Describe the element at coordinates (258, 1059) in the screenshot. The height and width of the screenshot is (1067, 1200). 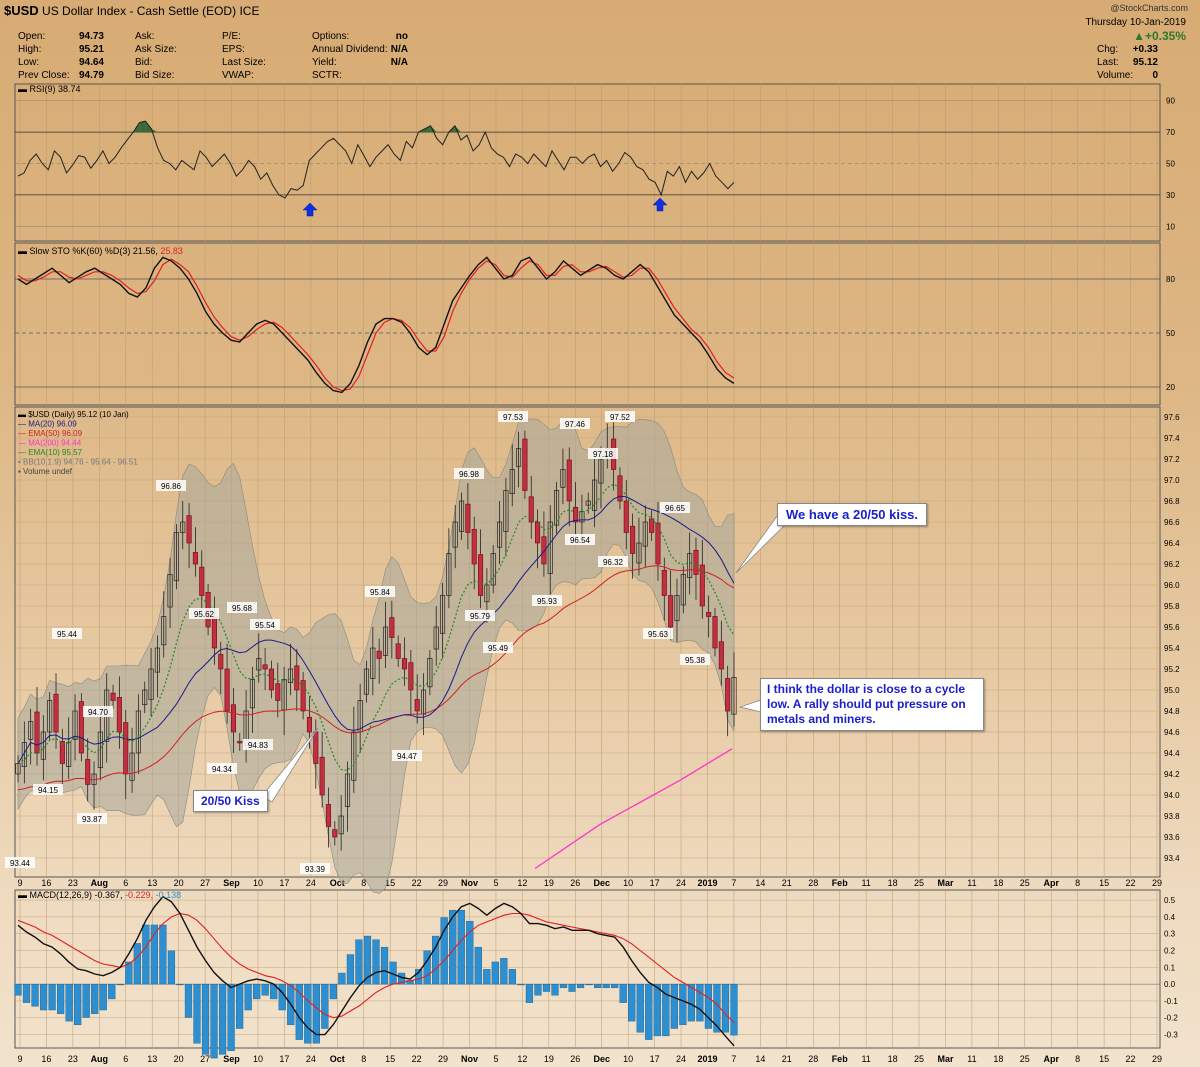
I see `x-tick-label: 10` at that location.